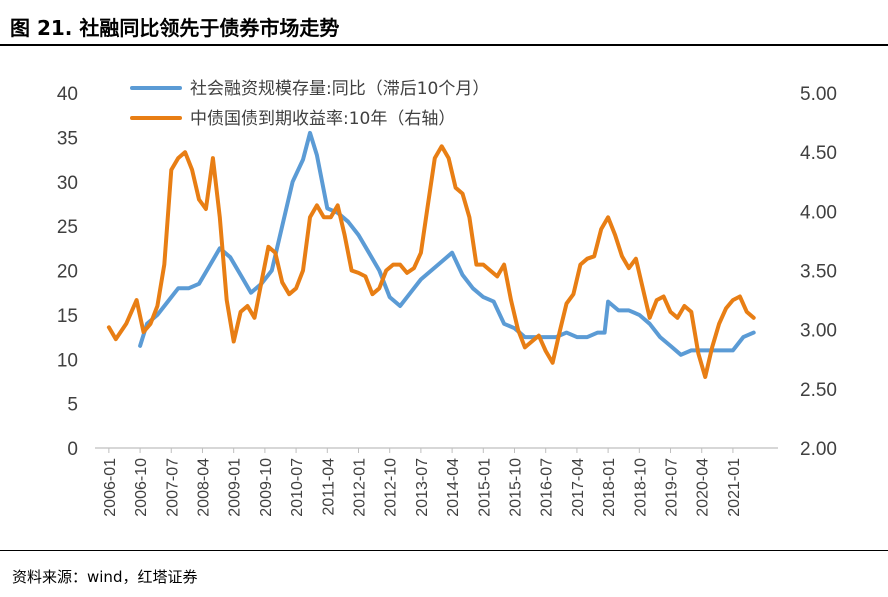  What do you see at coordinates (67, 227) in the screenshot?
I see `y-left-tick-label: 25` at bounding box center [67, 227].